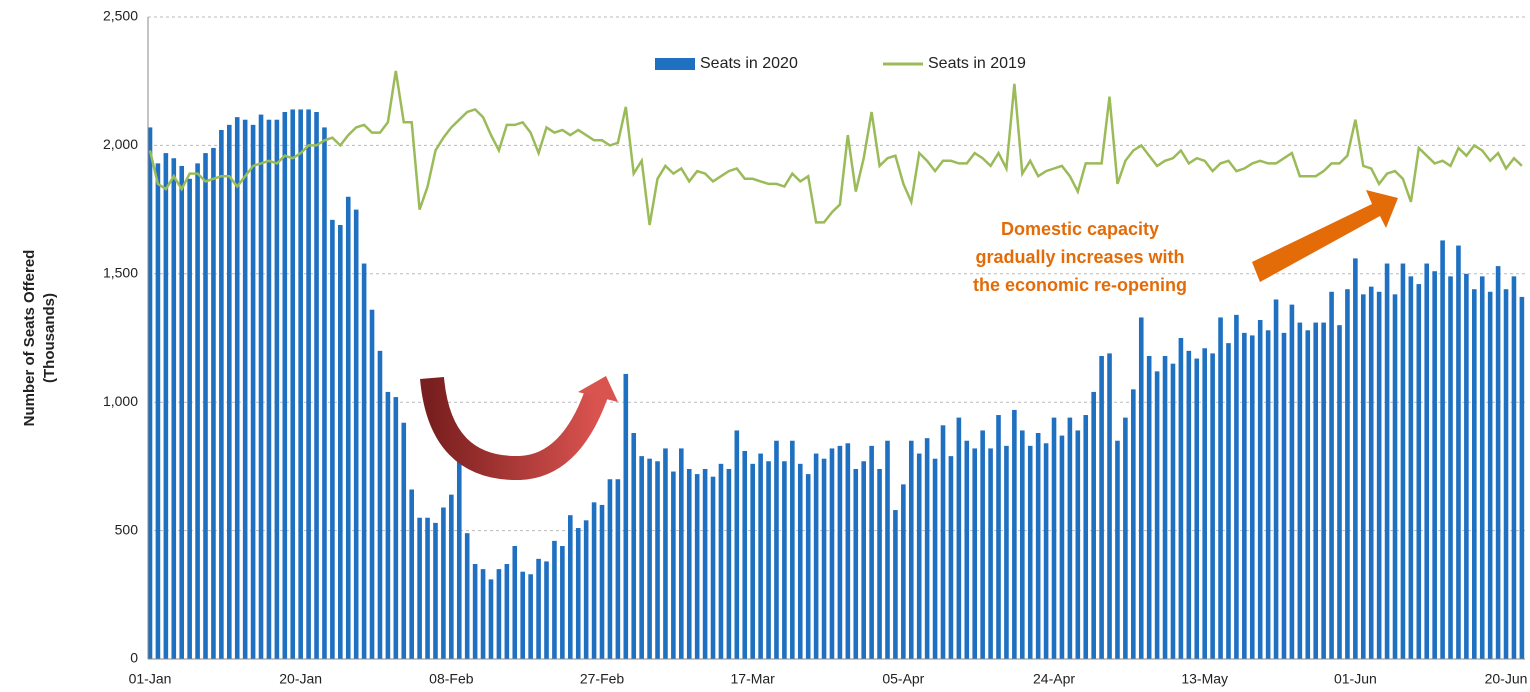 Image resolution: width=1530 pixels, height=692 pixels. Describe the element at coordinates (675, 64) in the screenshot. I see `legend-swatch` at that location.